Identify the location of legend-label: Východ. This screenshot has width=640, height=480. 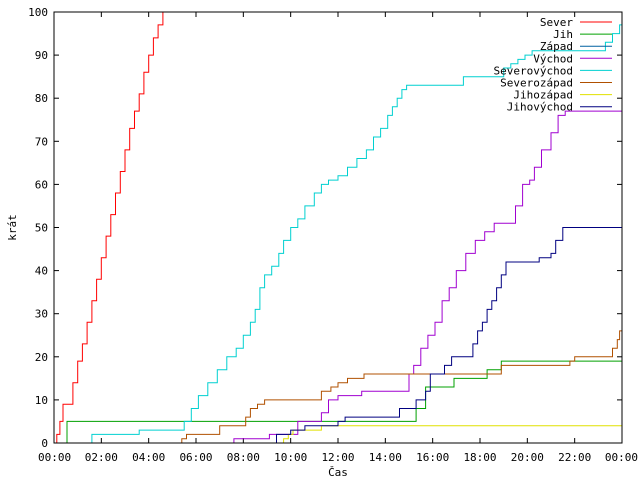
(553, 58).